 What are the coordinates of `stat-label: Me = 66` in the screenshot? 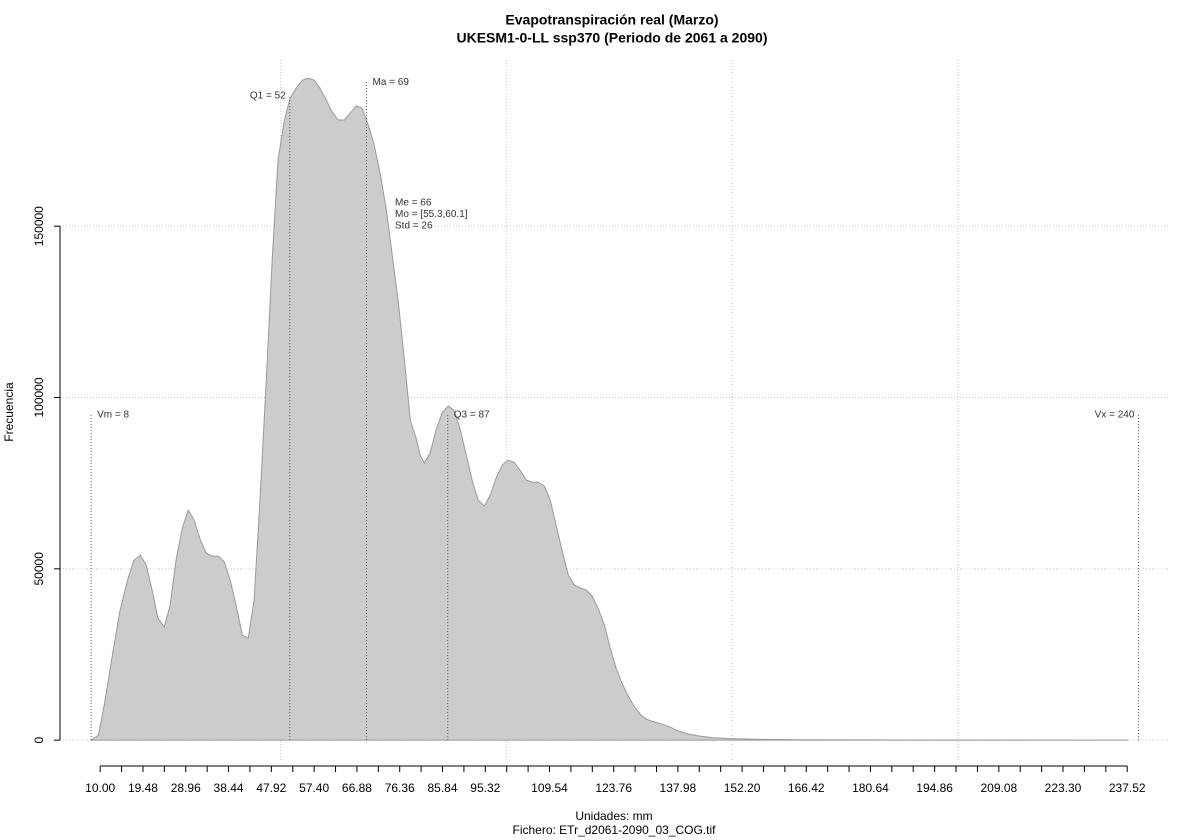 It's located at (413, 203).